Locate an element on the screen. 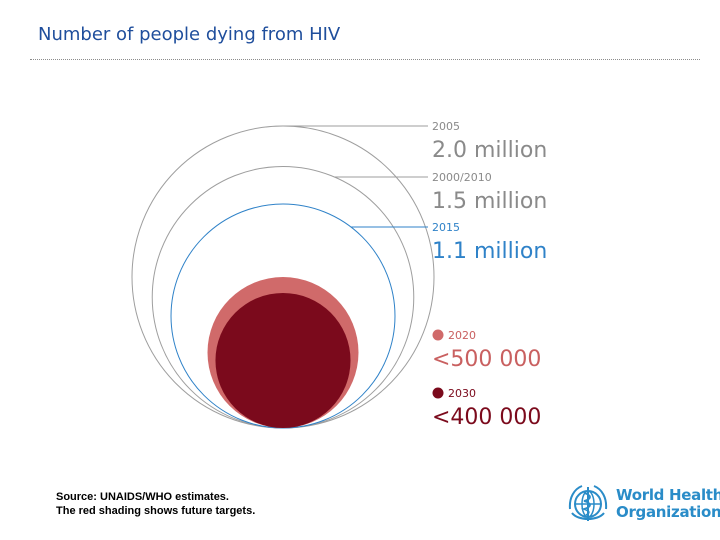  value-label-2030: <400 000 is located at coordinates (486, 417).